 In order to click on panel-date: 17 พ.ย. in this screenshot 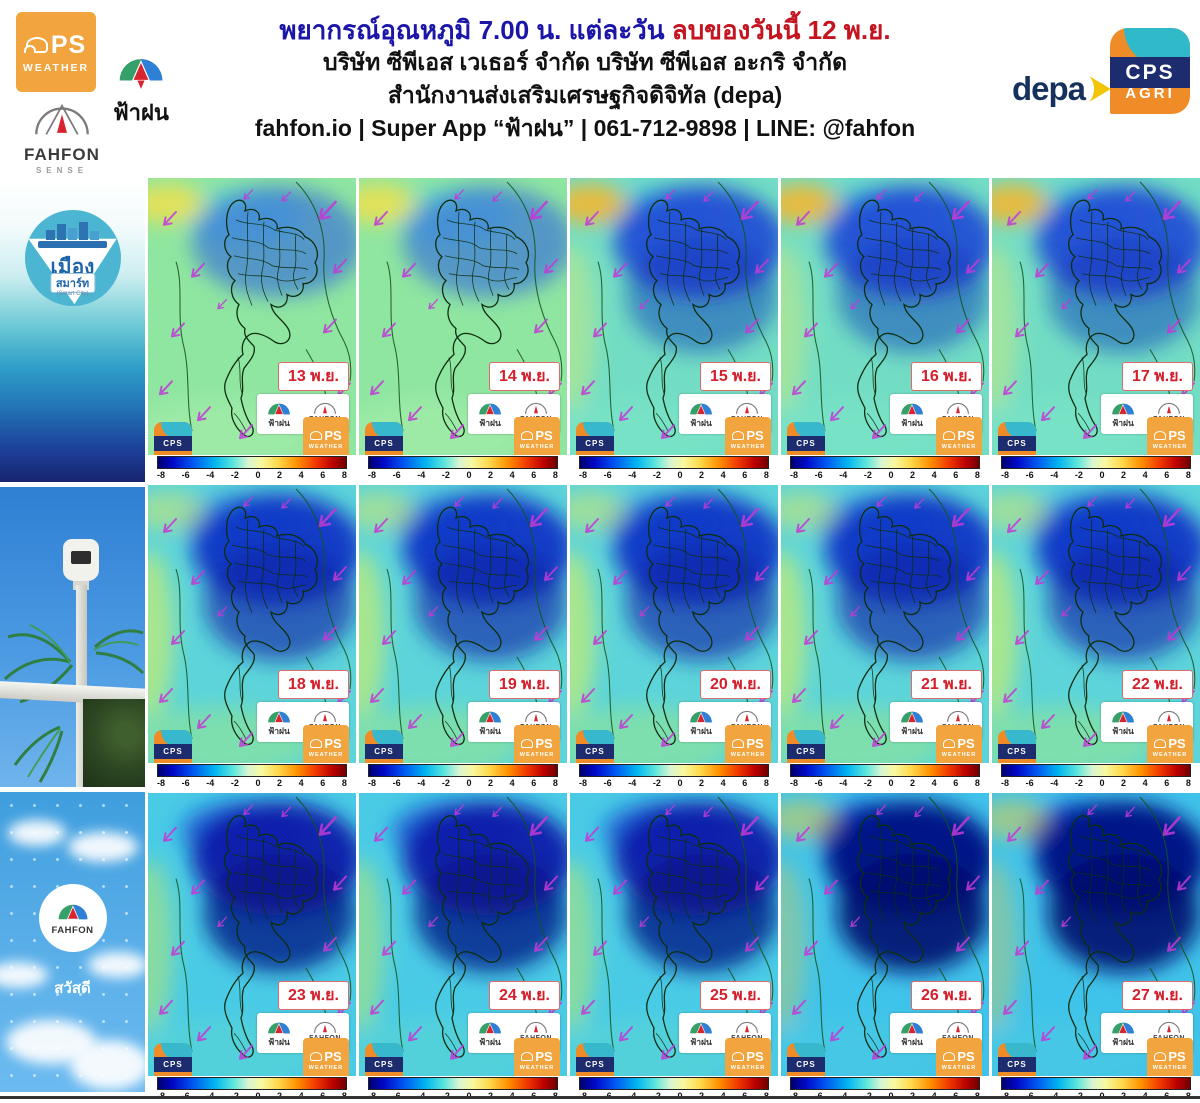, I will do `click(1157, 377)`.